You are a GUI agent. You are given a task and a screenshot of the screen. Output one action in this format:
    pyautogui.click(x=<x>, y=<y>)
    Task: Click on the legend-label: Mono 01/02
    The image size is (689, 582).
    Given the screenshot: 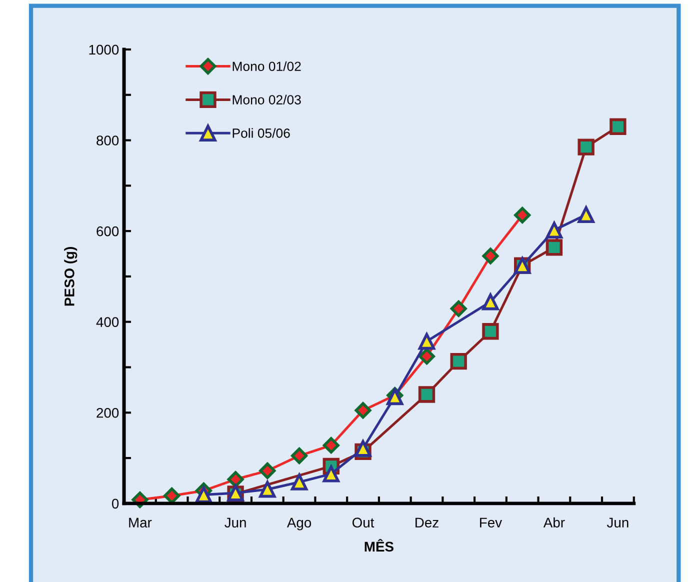 What is the action you would take?
    pyautogui.click(x=266, y=66)
    